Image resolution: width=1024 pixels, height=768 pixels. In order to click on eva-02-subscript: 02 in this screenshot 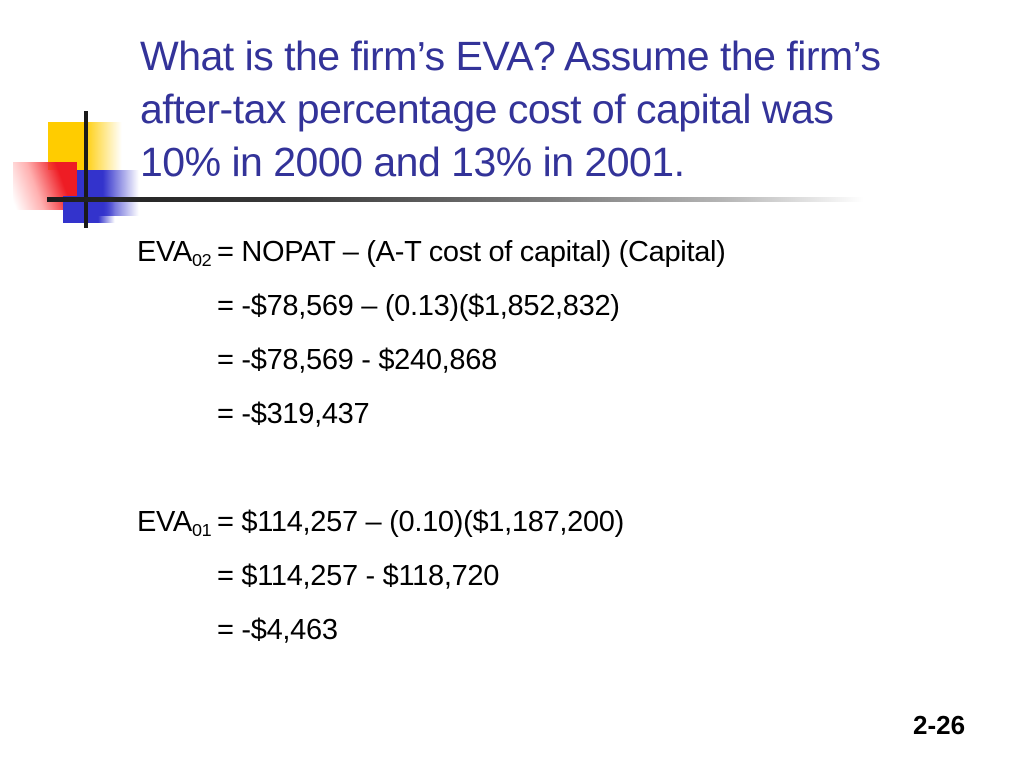, I will do `click(201, 260)`.